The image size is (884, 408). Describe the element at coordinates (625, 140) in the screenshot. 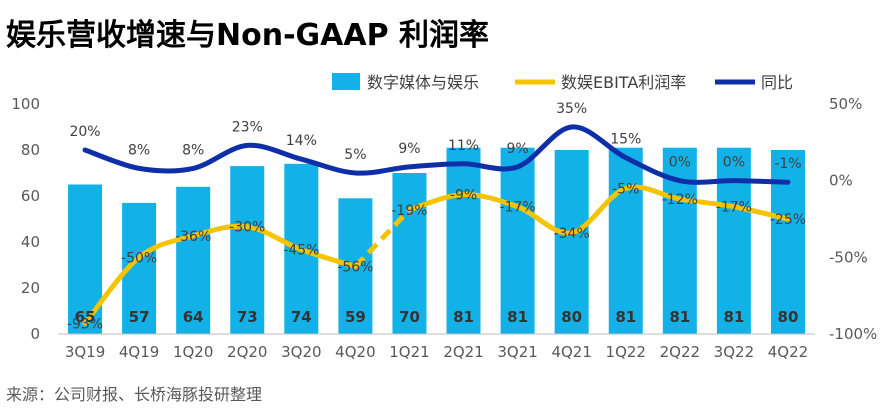

I see `yoy-label-1Q22: 15%` at that location.